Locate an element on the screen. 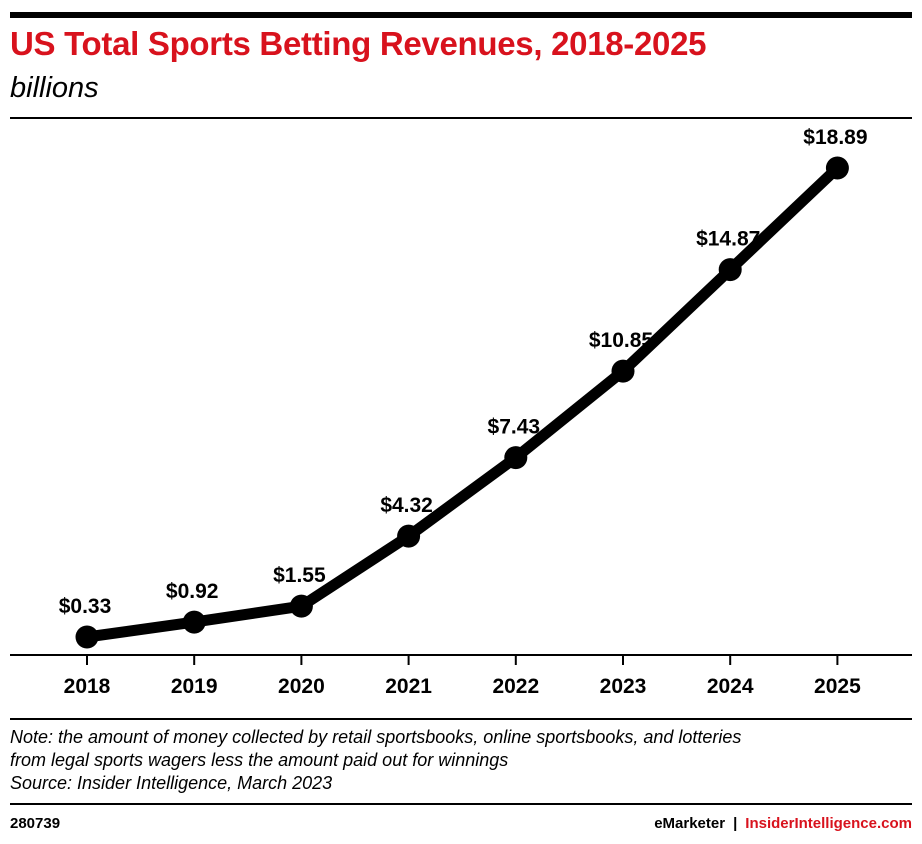 Image resolution: width=922 pixels, height=844 pixels. top-rule is located at coordinates (461, 15).